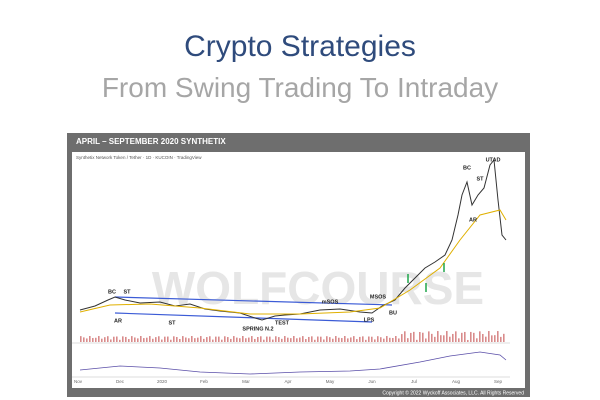  What do you see at coordinates (498, 381) in the screenshot?
I see `x-axis-label: Sep` at bounding box center [498, 381].